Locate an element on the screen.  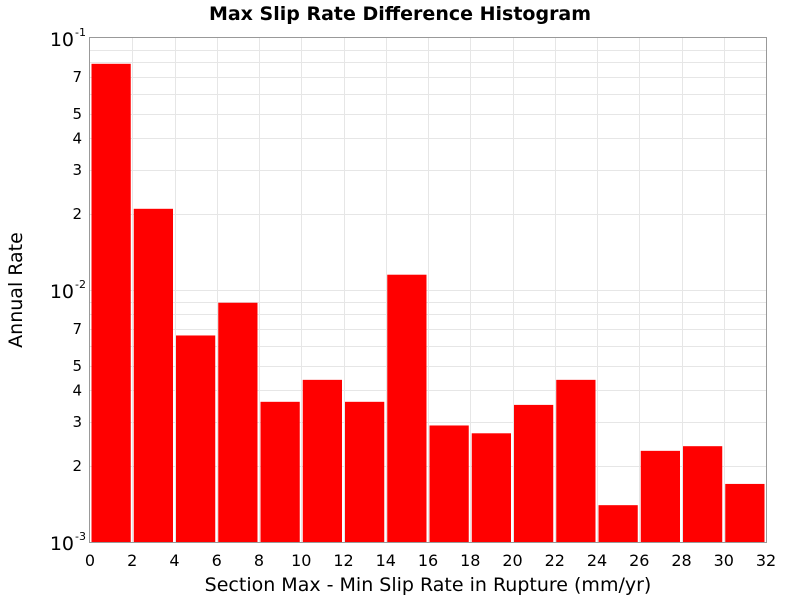
chart-title: Max Slip Rate Difference Histogram is located at coordinates (400, 14).